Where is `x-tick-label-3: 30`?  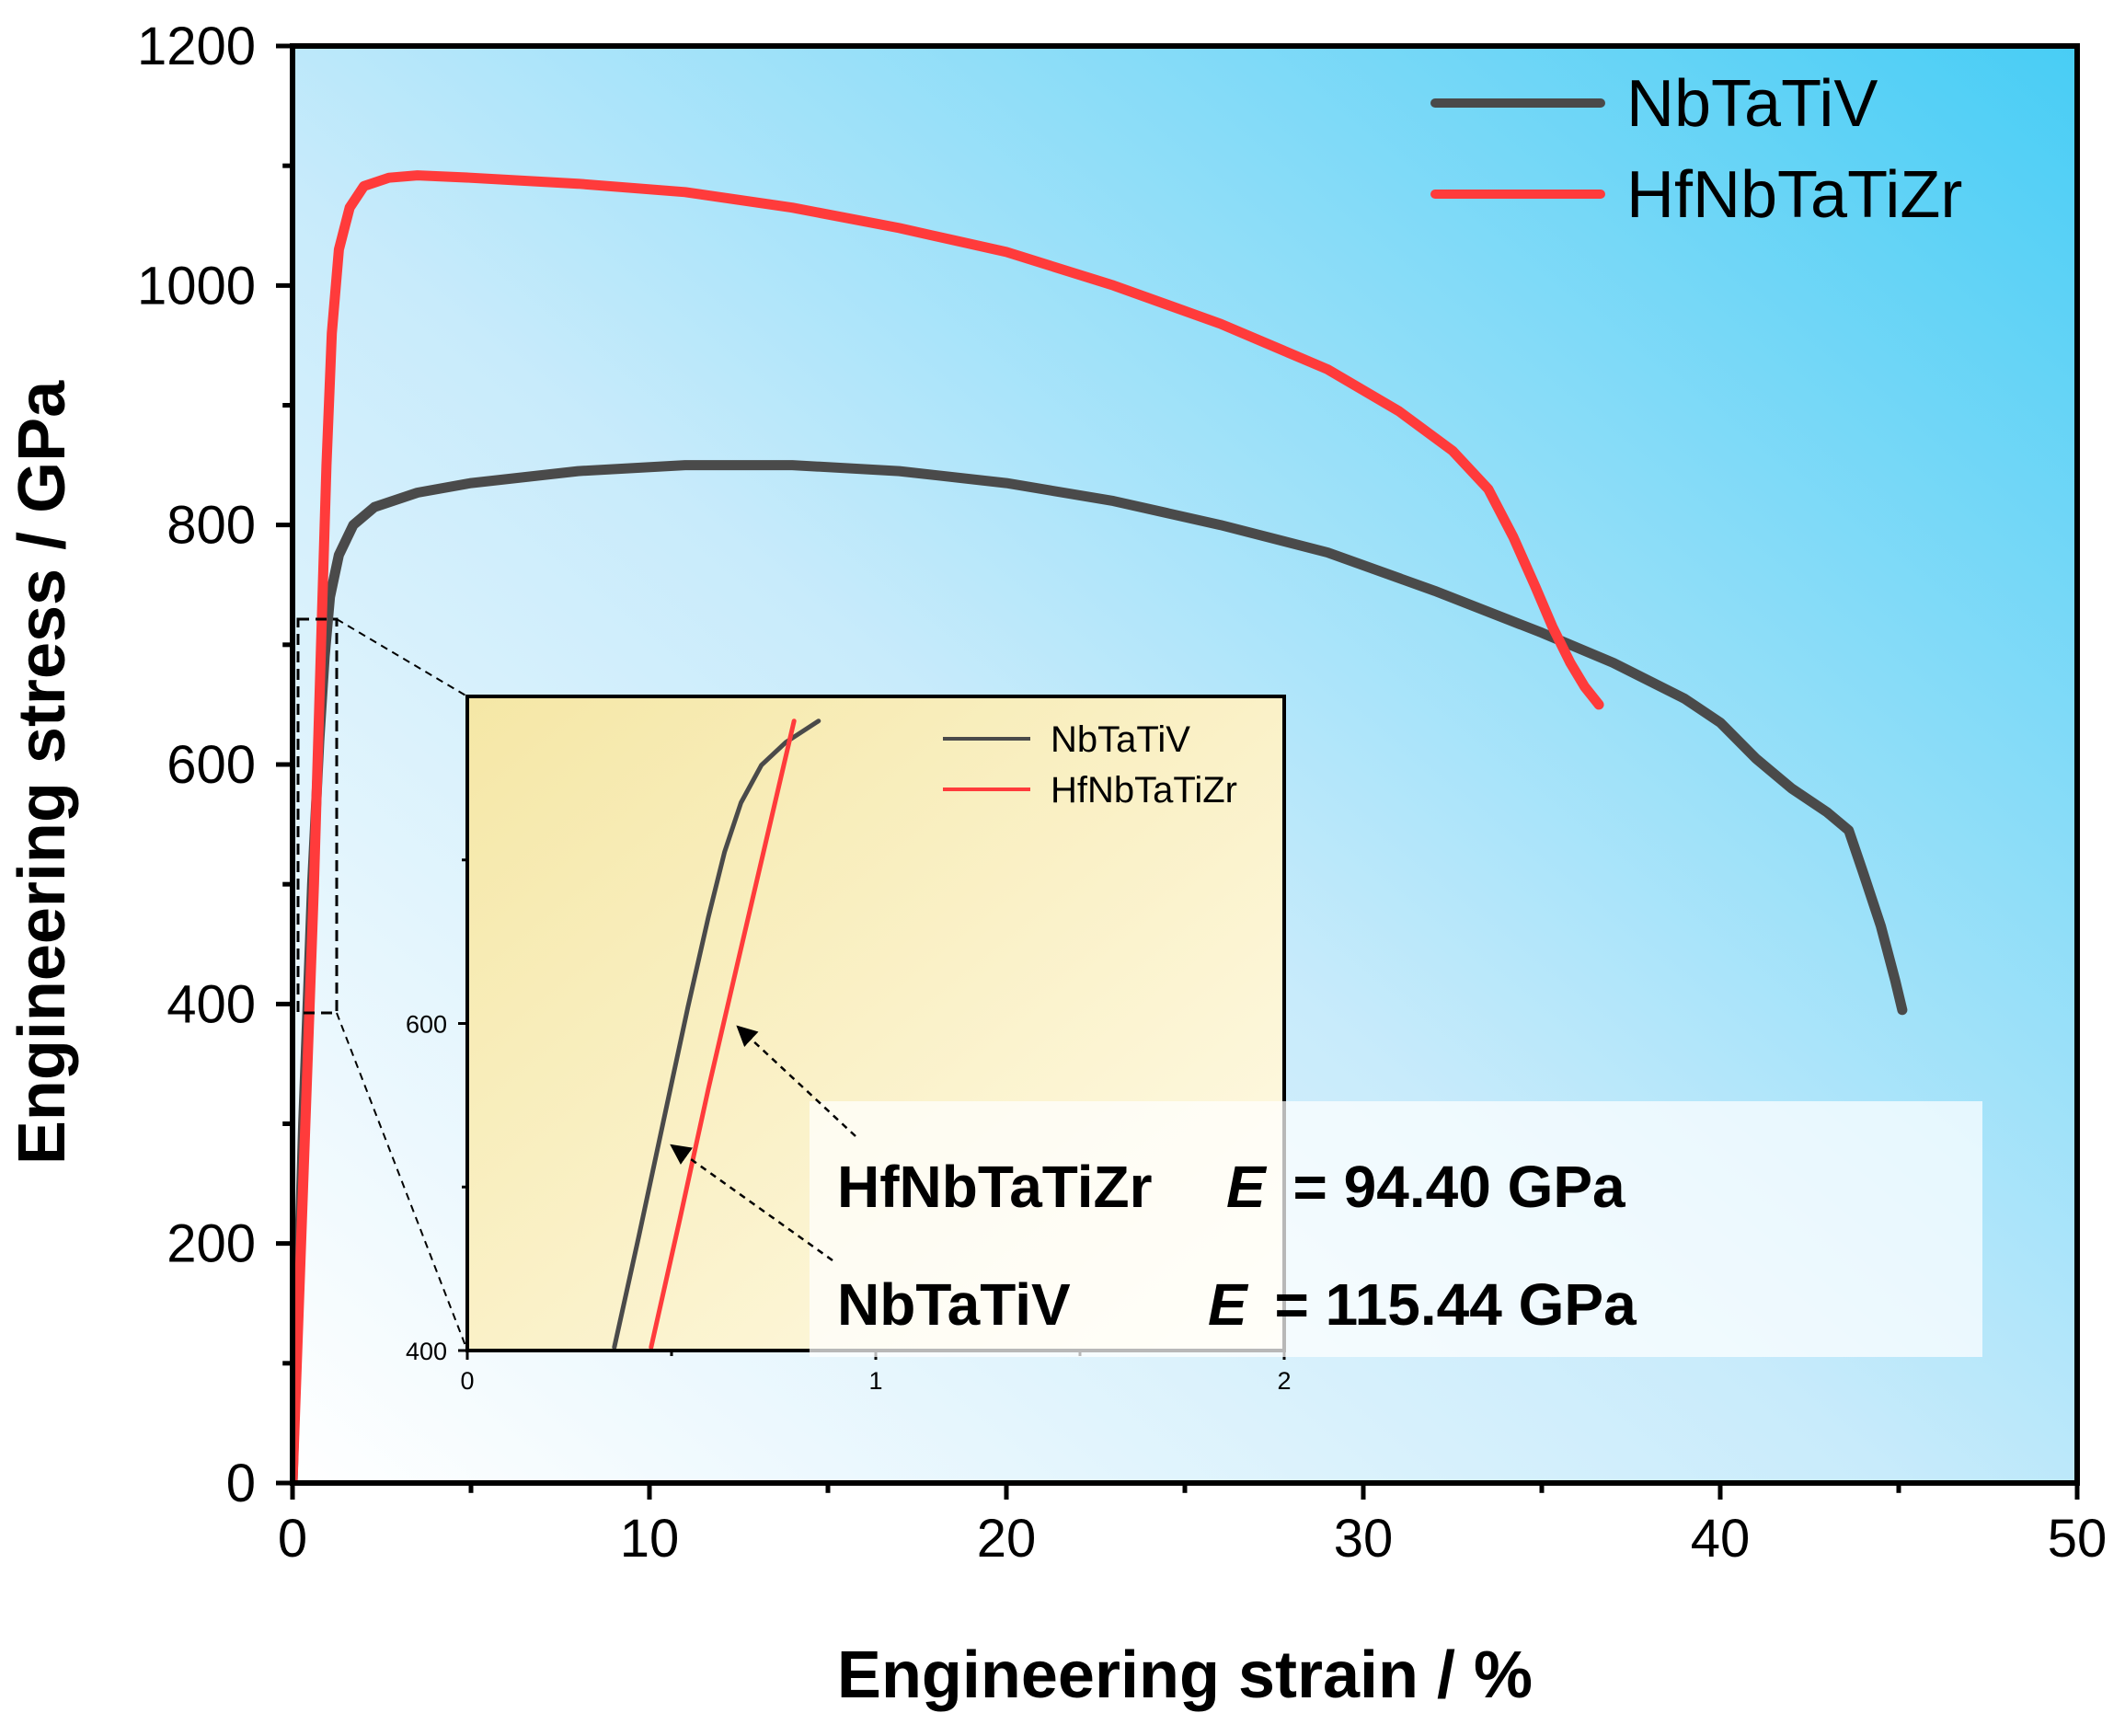
x-tick-label-3: 30 is located at coordinates (1364, 1539).